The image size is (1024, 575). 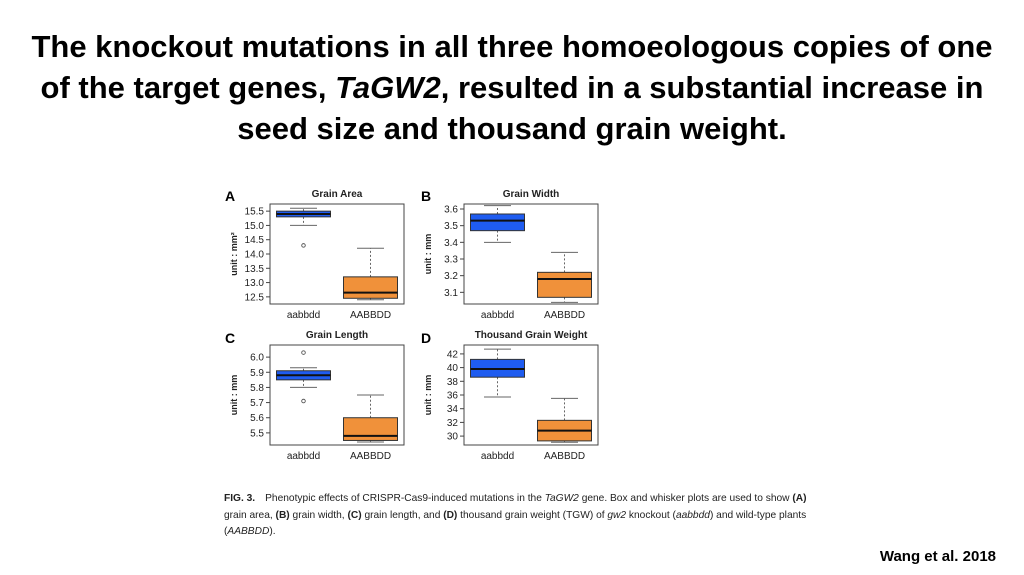 I want to click on caption-text: grain length, and, so click(x=402, y=515).